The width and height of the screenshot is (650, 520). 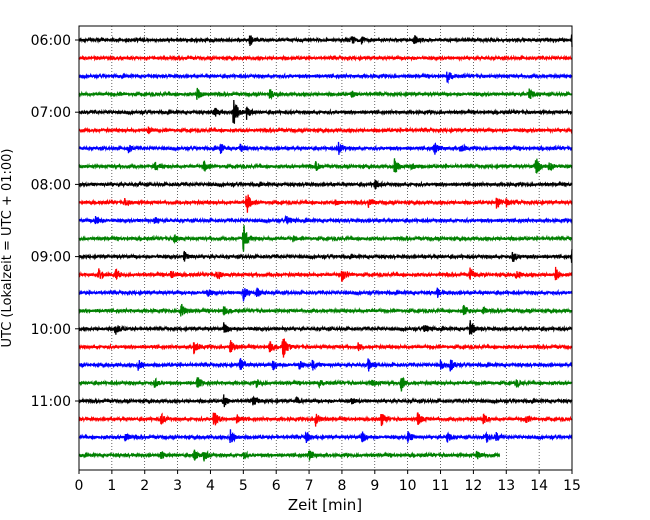 I want to click on x-tick-label: 11, so click(x=441, y=486).